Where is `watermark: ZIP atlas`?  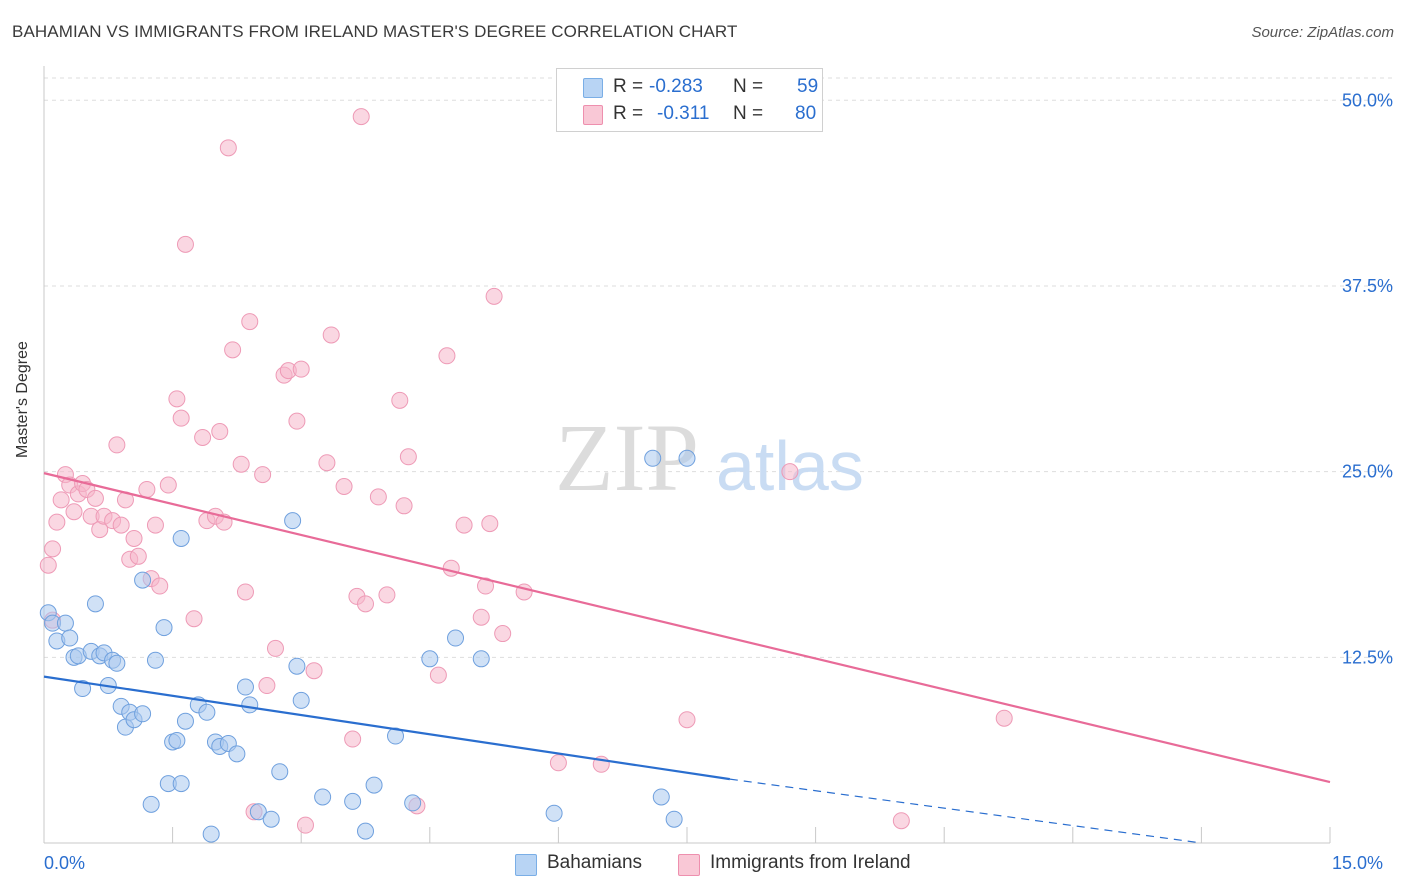
watermark: ZIP atlas is located at coordinates (709, 457).